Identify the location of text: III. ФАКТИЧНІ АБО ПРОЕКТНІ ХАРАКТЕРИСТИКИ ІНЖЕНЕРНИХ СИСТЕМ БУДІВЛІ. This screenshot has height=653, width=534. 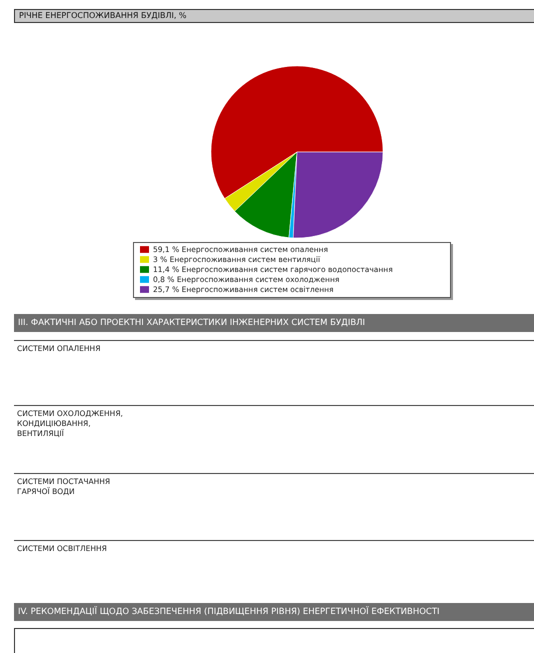
(274, 323).